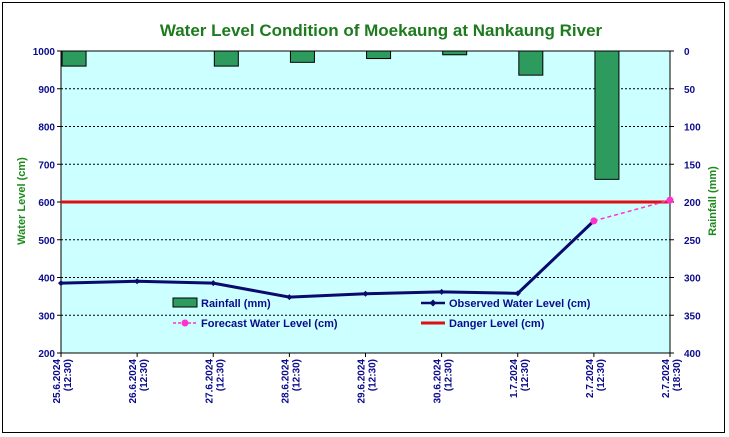 Image resolution: width=729 pixels, height=437 pixels. Describe the element at coordinates (433, 303) in the screenshot. I see `legend-marker-observed` at that location.